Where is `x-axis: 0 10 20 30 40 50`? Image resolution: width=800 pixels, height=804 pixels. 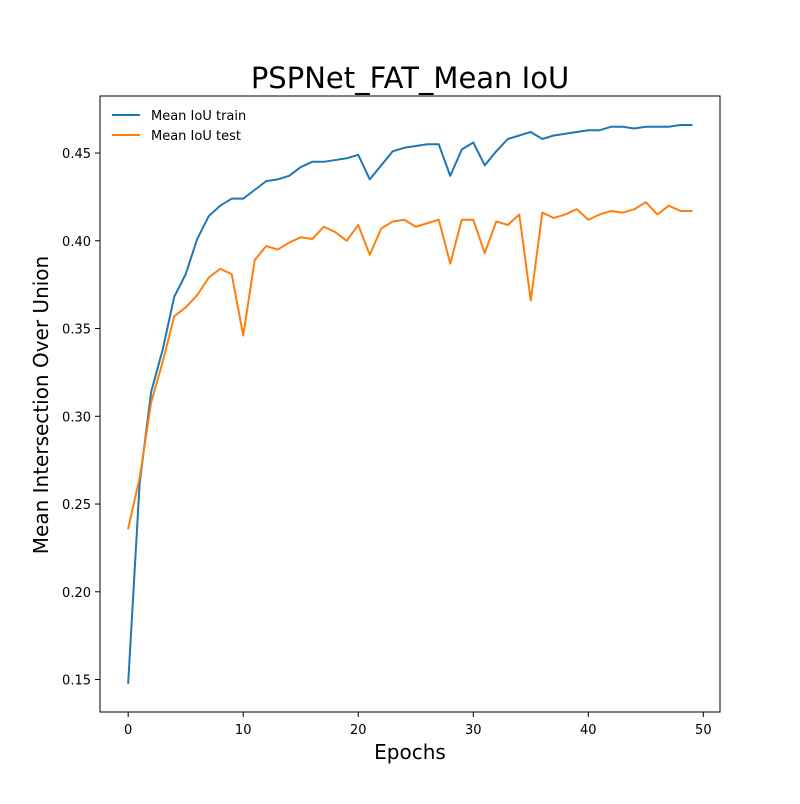 x-axis: 0 10 20 30 40 50 is located at coordinates (418, 725).